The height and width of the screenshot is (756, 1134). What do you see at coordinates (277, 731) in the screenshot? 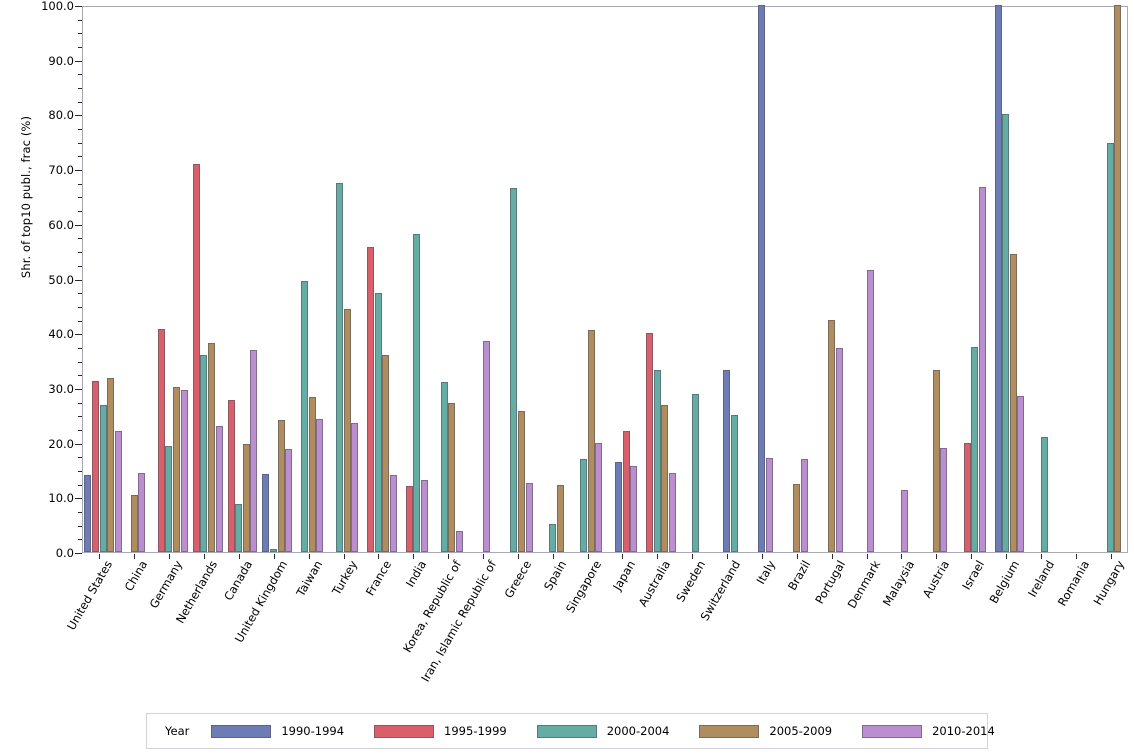
I see `legend-item: 1990-1994` at bounding box center [277, 731].